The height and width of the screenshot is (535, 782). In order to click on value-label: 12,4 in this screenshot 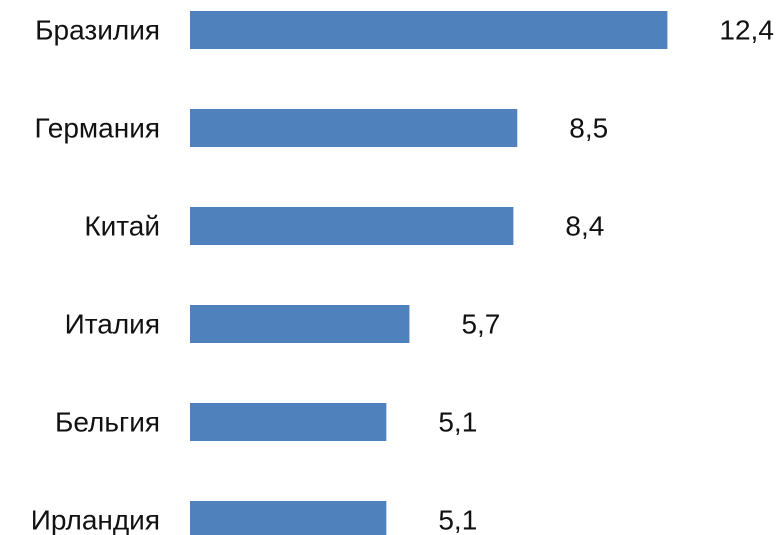, I will do `click(746, 30)`.